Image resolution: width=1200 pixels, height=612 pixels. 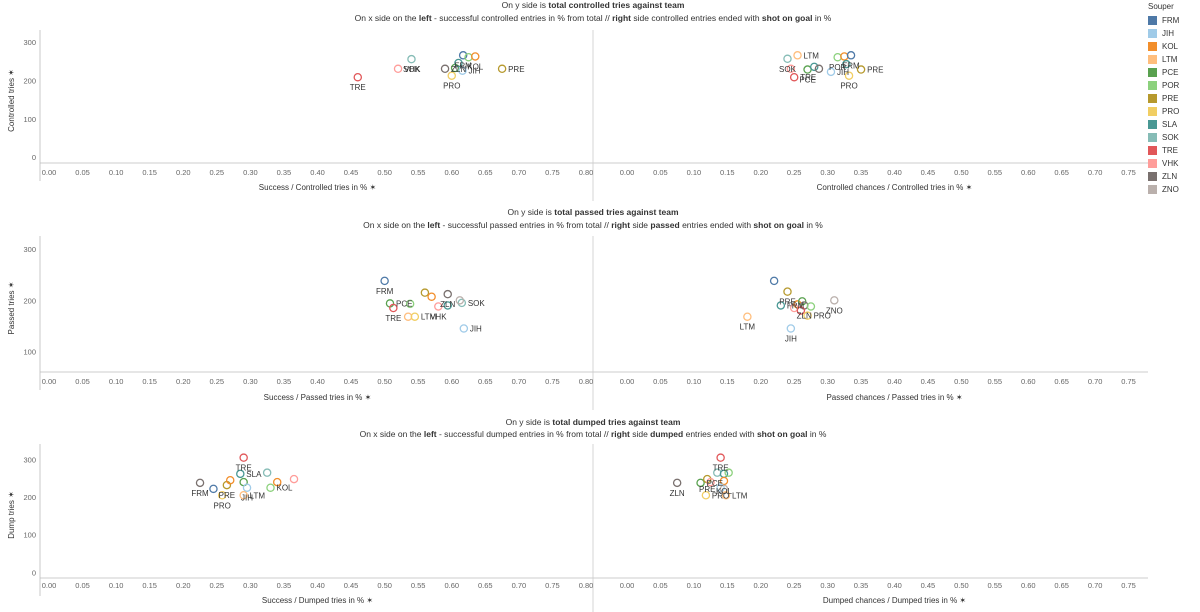 I want to click on point-pro, so click(x=849, y=75).